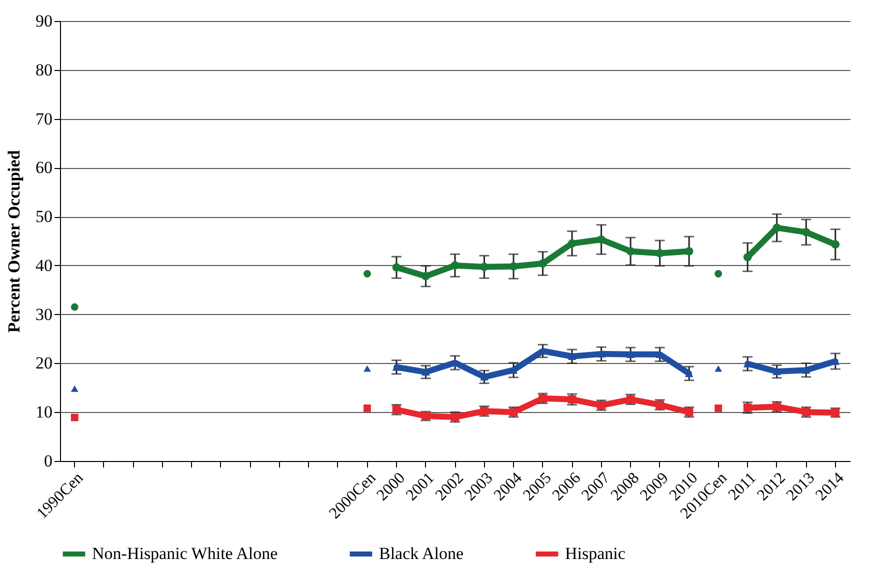 This screenshot has width=893, height=583. What do you see at coordinates (595, 553) in the screenshot?
I see `legend-label: Hispanic` at bounding box center [595, 553].